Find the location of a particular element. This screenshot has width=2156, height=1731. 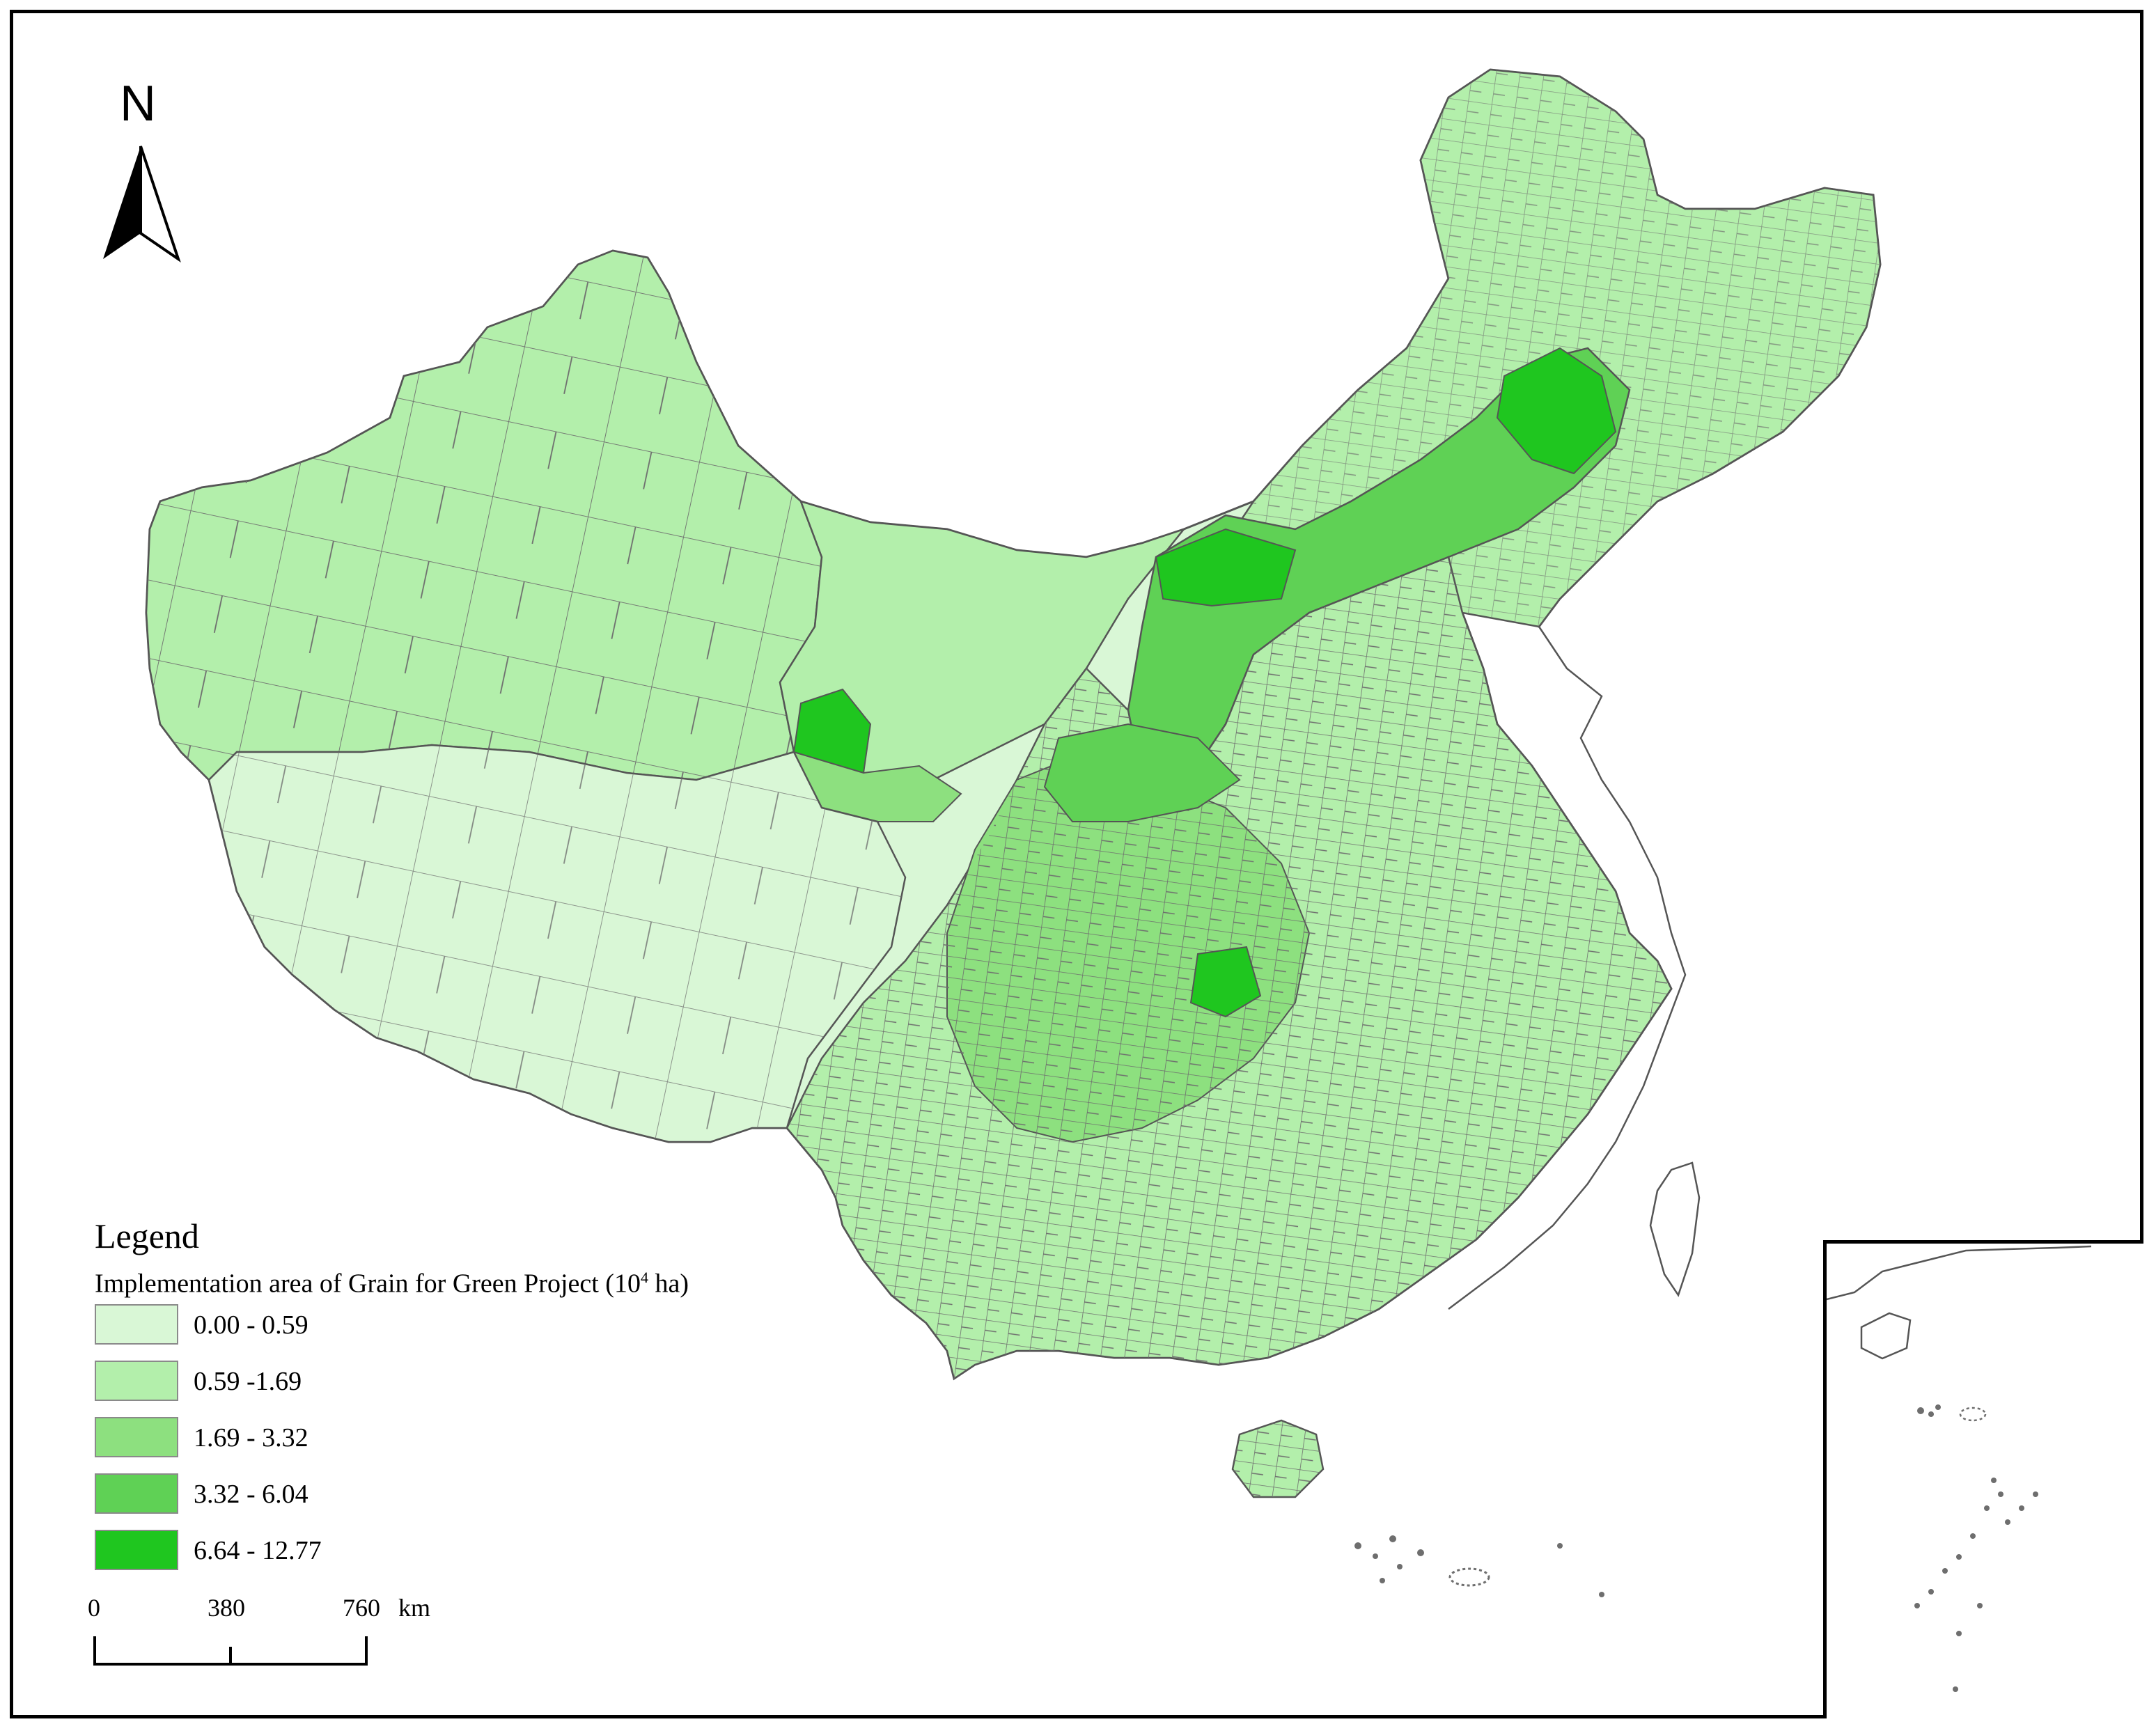

inset-islands is located at coordinates (1976, 1548).